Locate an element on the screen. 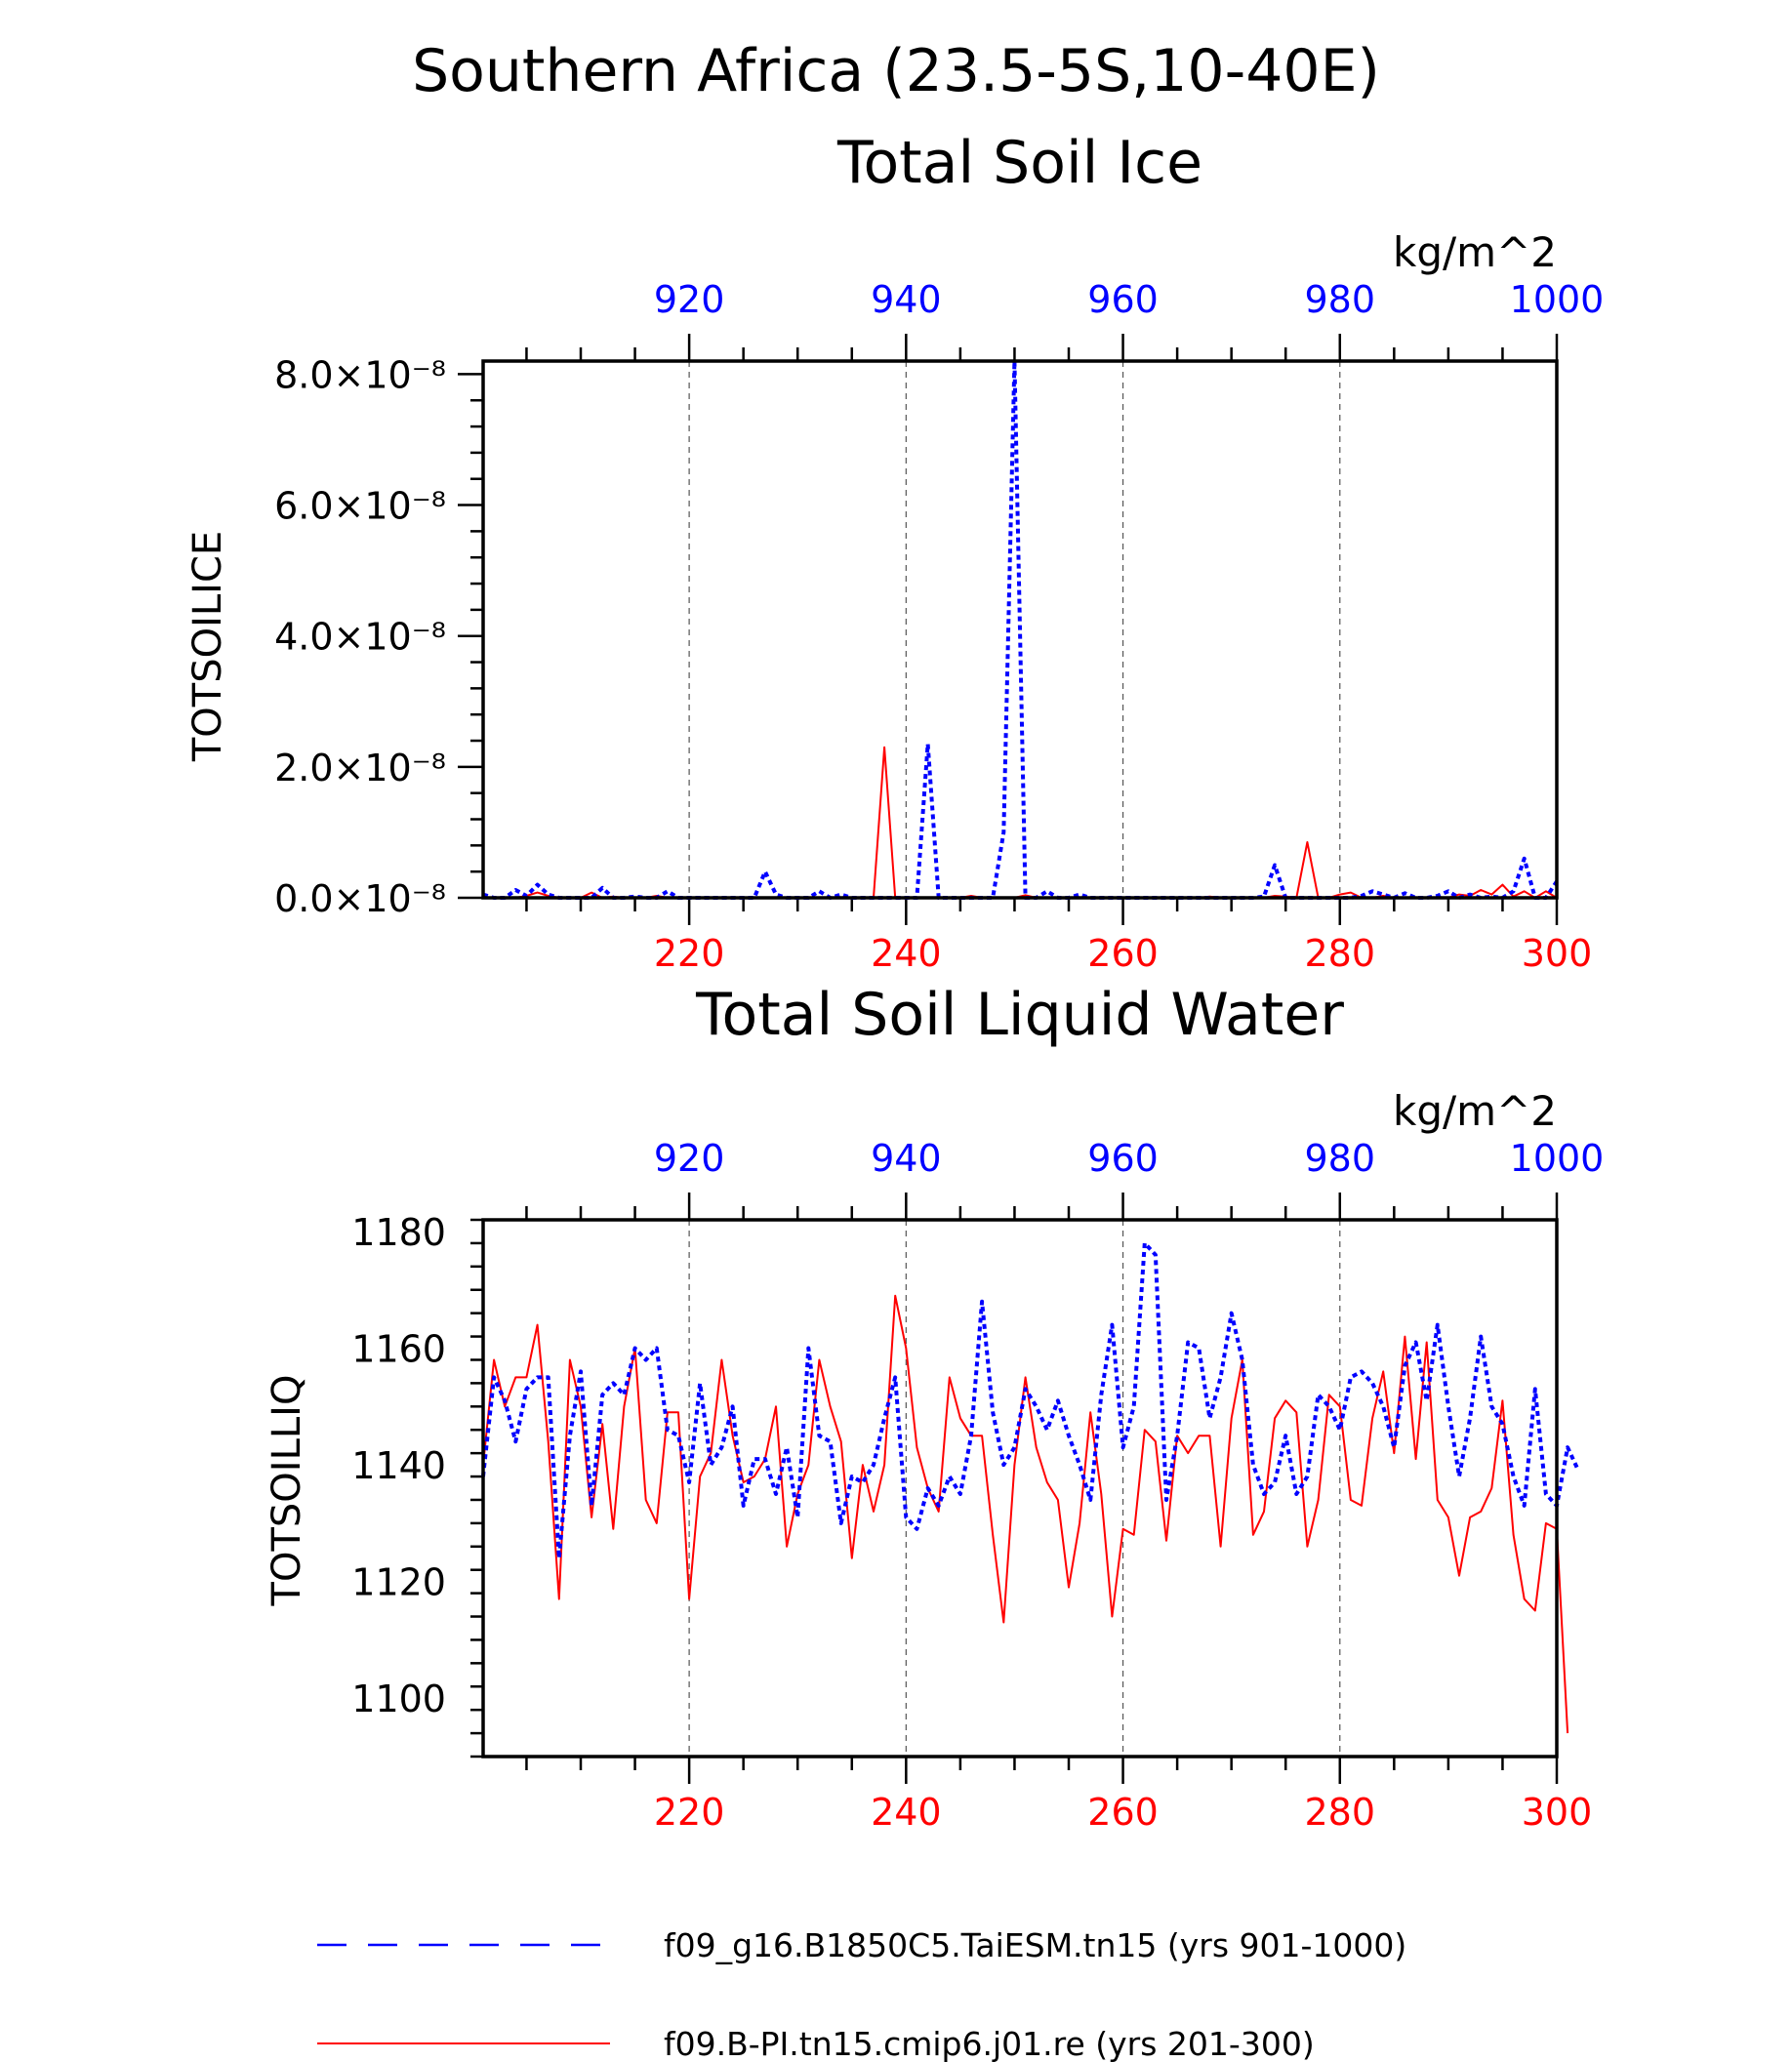 The width and height of the screenshot is (1792, 2062). panel-title: Total Soil Ice is located at coordinates (1019, 163).